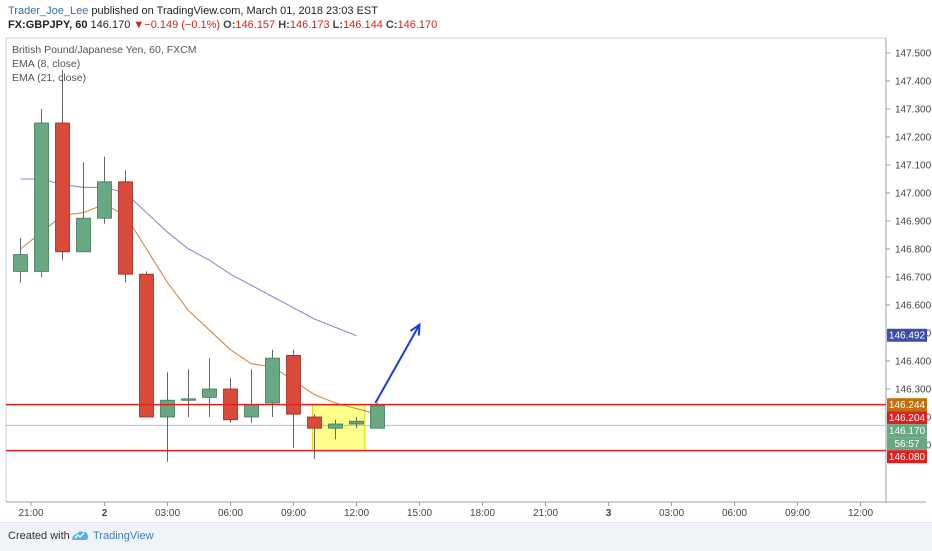 Image resolution: width=932 pixels, height=551 pixels. Describe the element at coordinates (39, 536) in the screenshot. I see `created-with-text: Created with` at that location.